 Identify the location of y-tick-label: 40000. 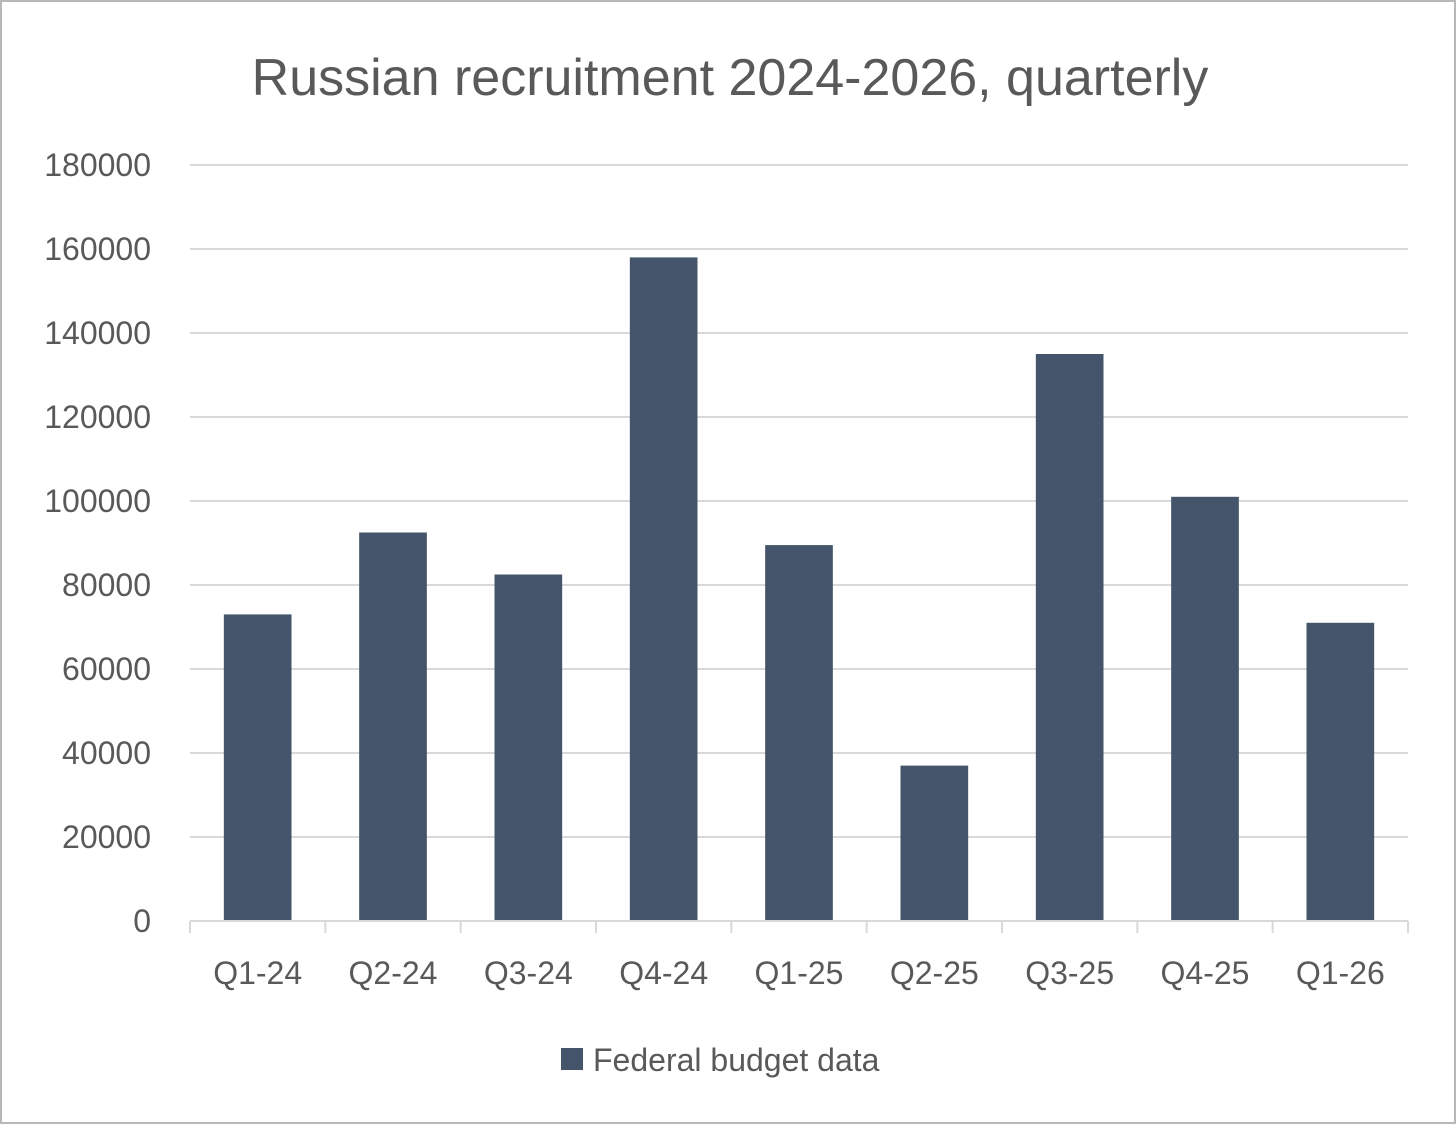
(106, 753).